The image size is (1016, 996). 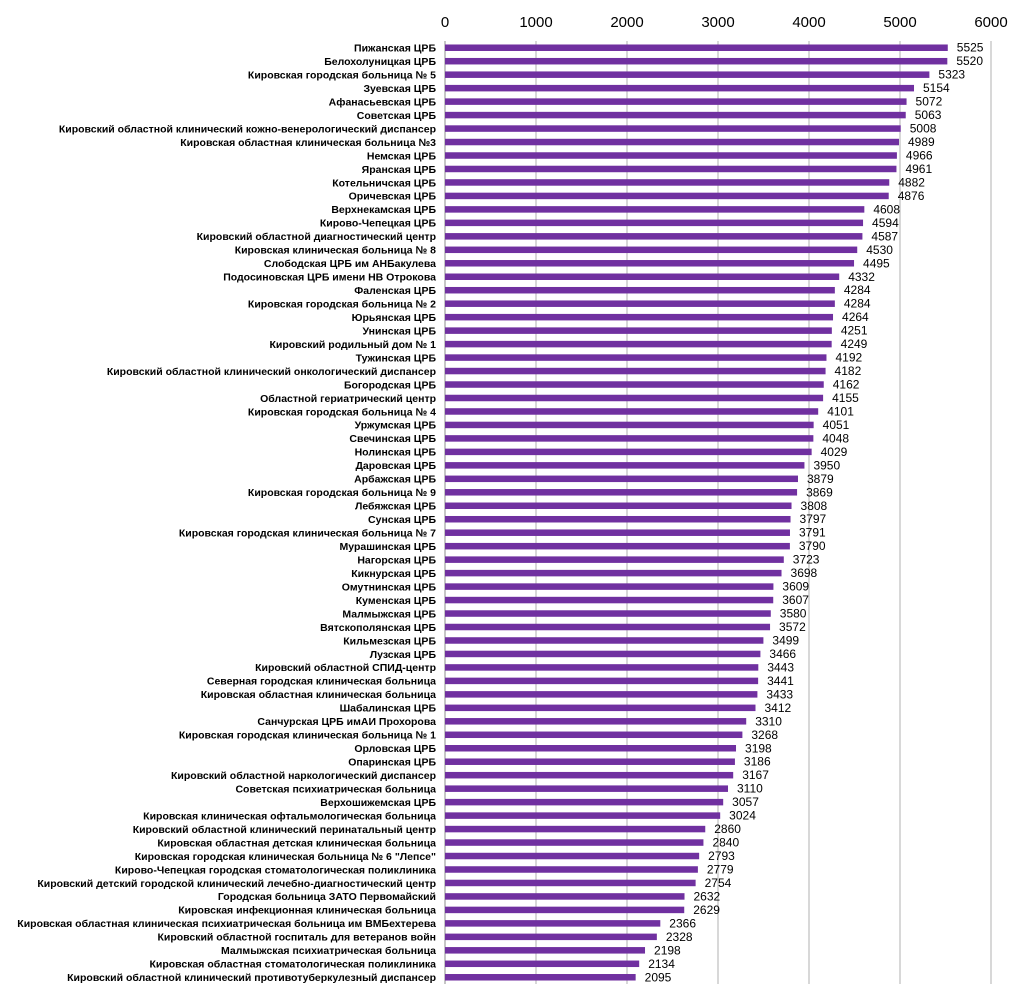 I want to click on value-label: 3879, so click(x=820, y=479).